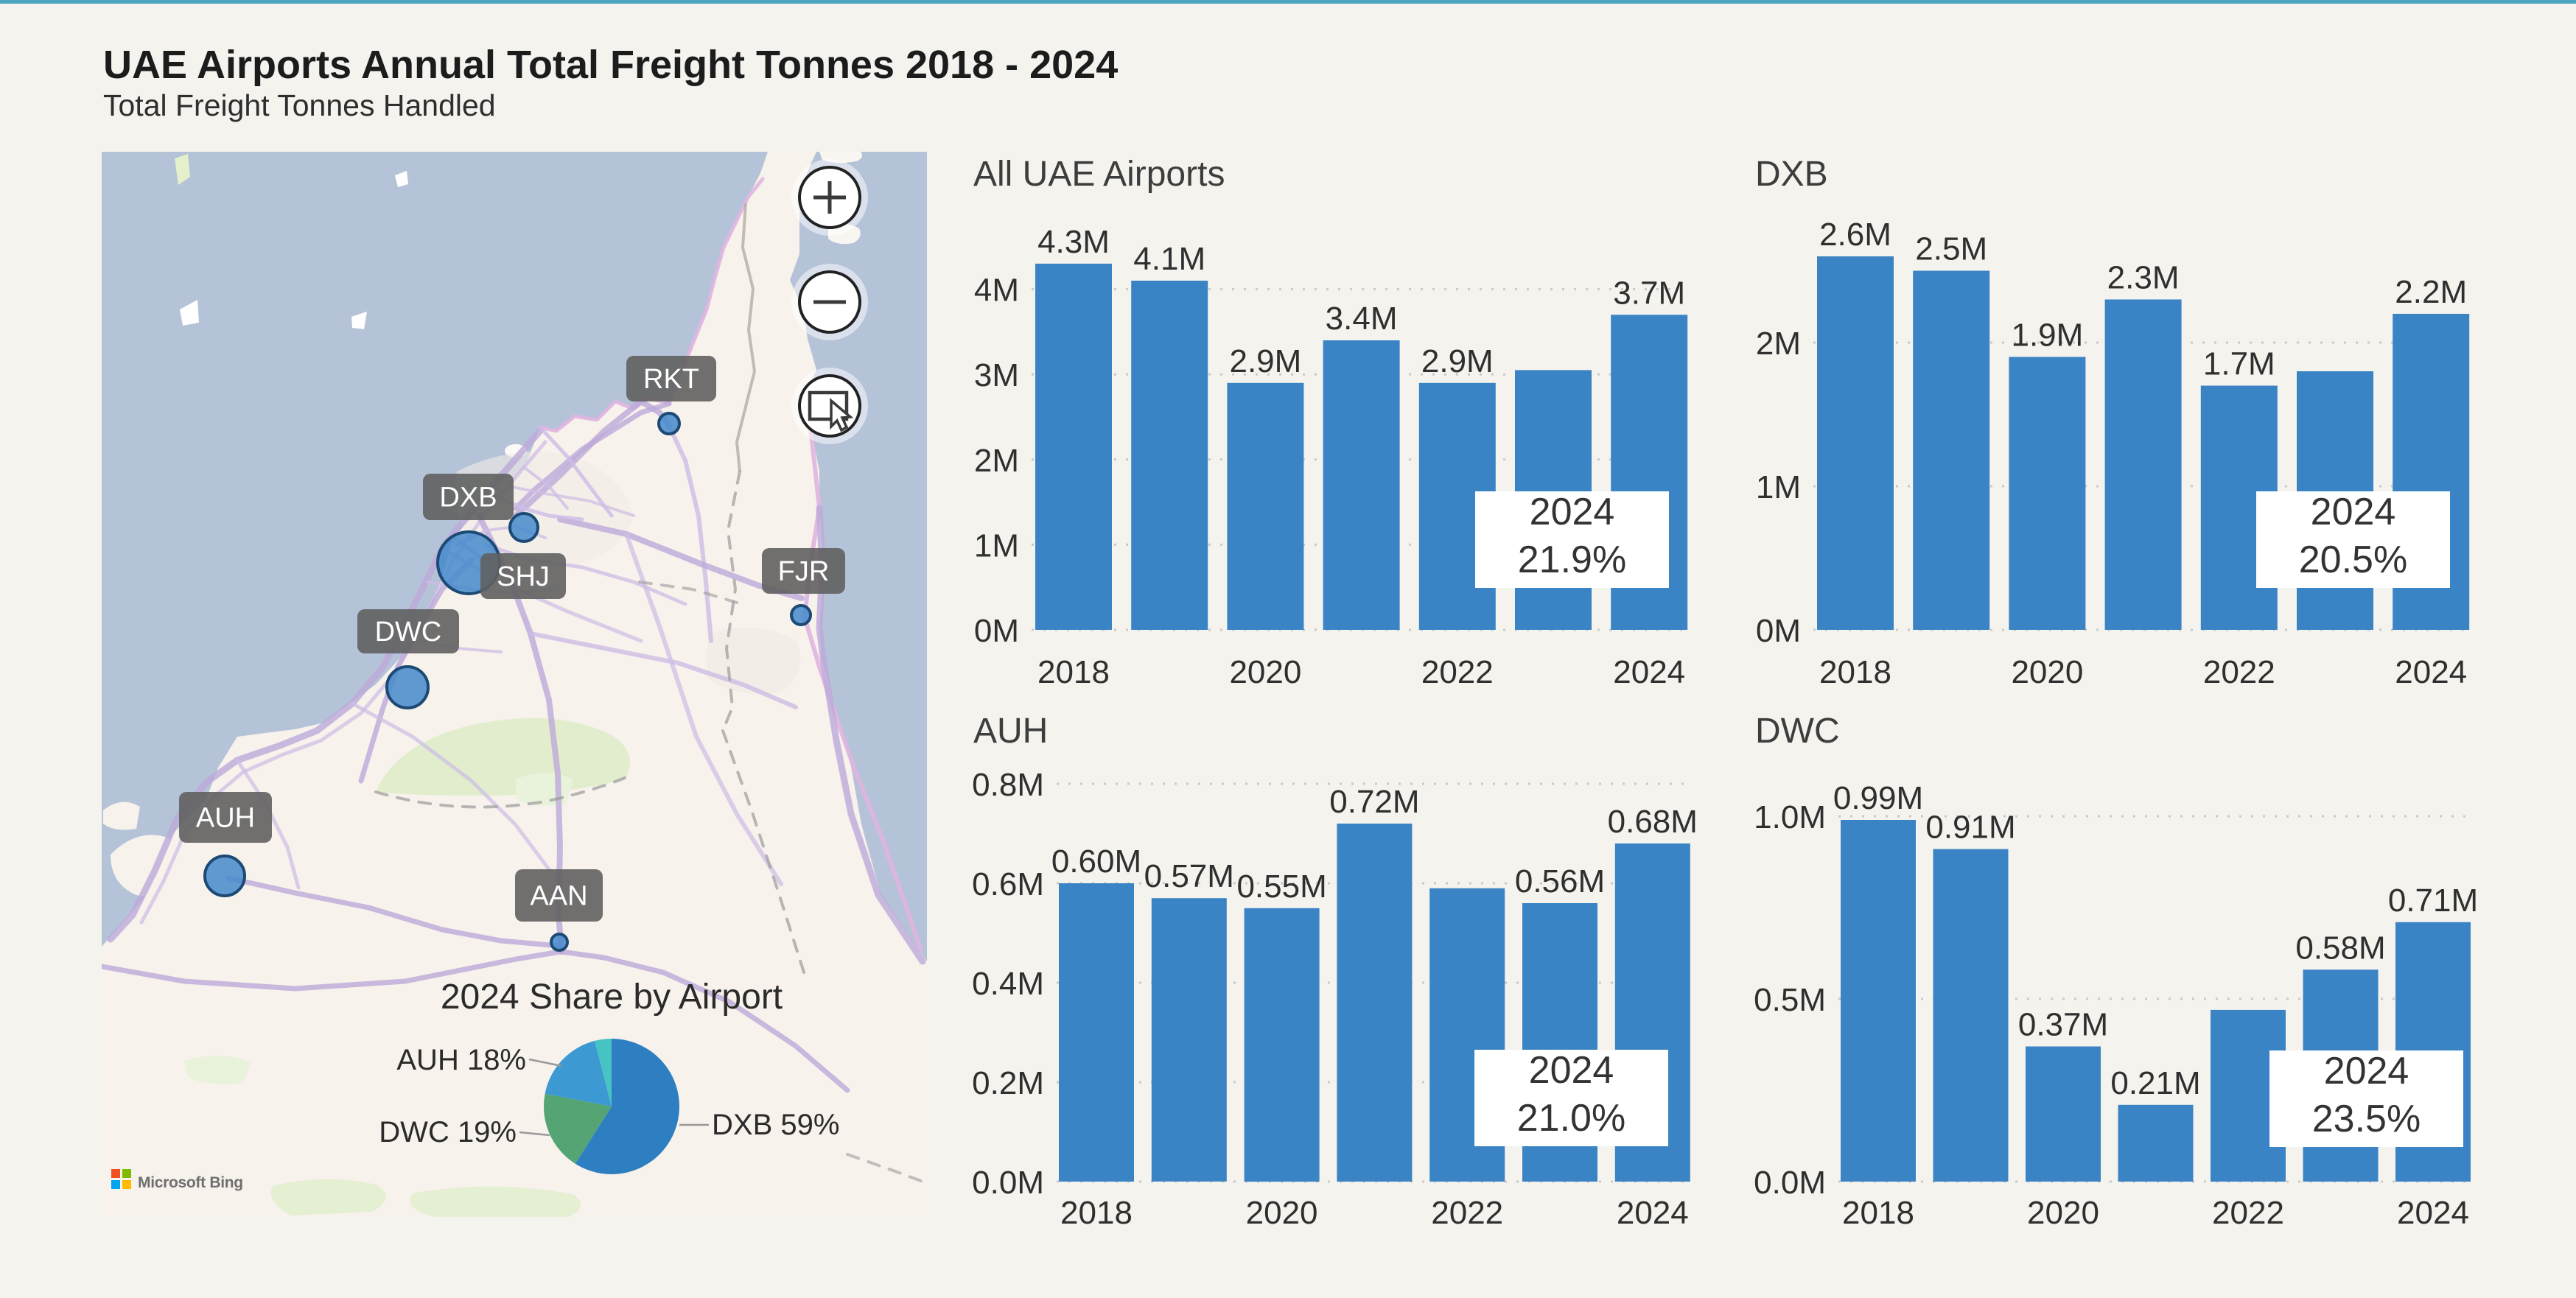  I want to click on svg-text: 0.72M, so click(1374, 802).